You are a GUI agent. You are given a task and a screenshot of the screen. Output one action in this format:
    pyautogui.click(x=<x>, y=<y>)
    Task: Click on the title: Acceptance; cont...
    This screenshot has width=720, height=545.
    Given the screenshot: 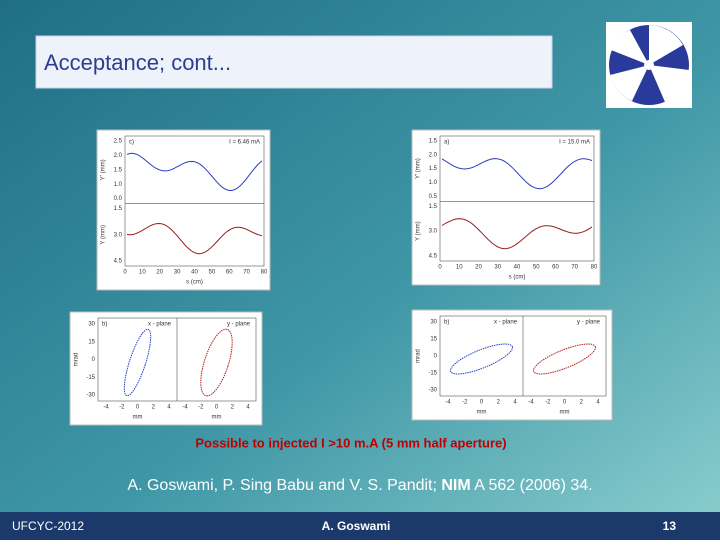 What is the action you would take?
    pyautogui.click(x=137, y=62)
    